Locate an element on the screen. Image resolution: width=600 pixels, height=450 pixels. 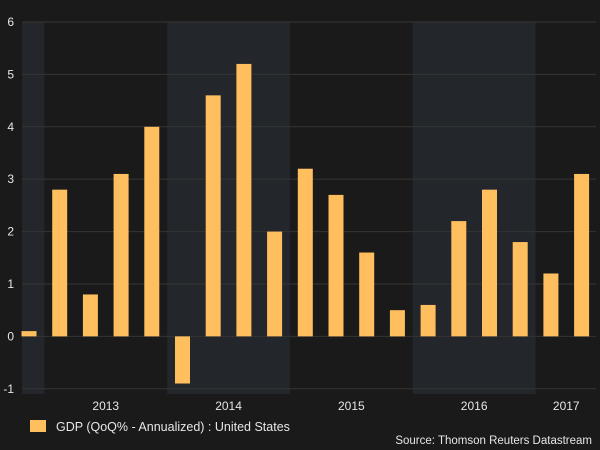
bar-2015-Q1 is located at coordinates (305, 252).